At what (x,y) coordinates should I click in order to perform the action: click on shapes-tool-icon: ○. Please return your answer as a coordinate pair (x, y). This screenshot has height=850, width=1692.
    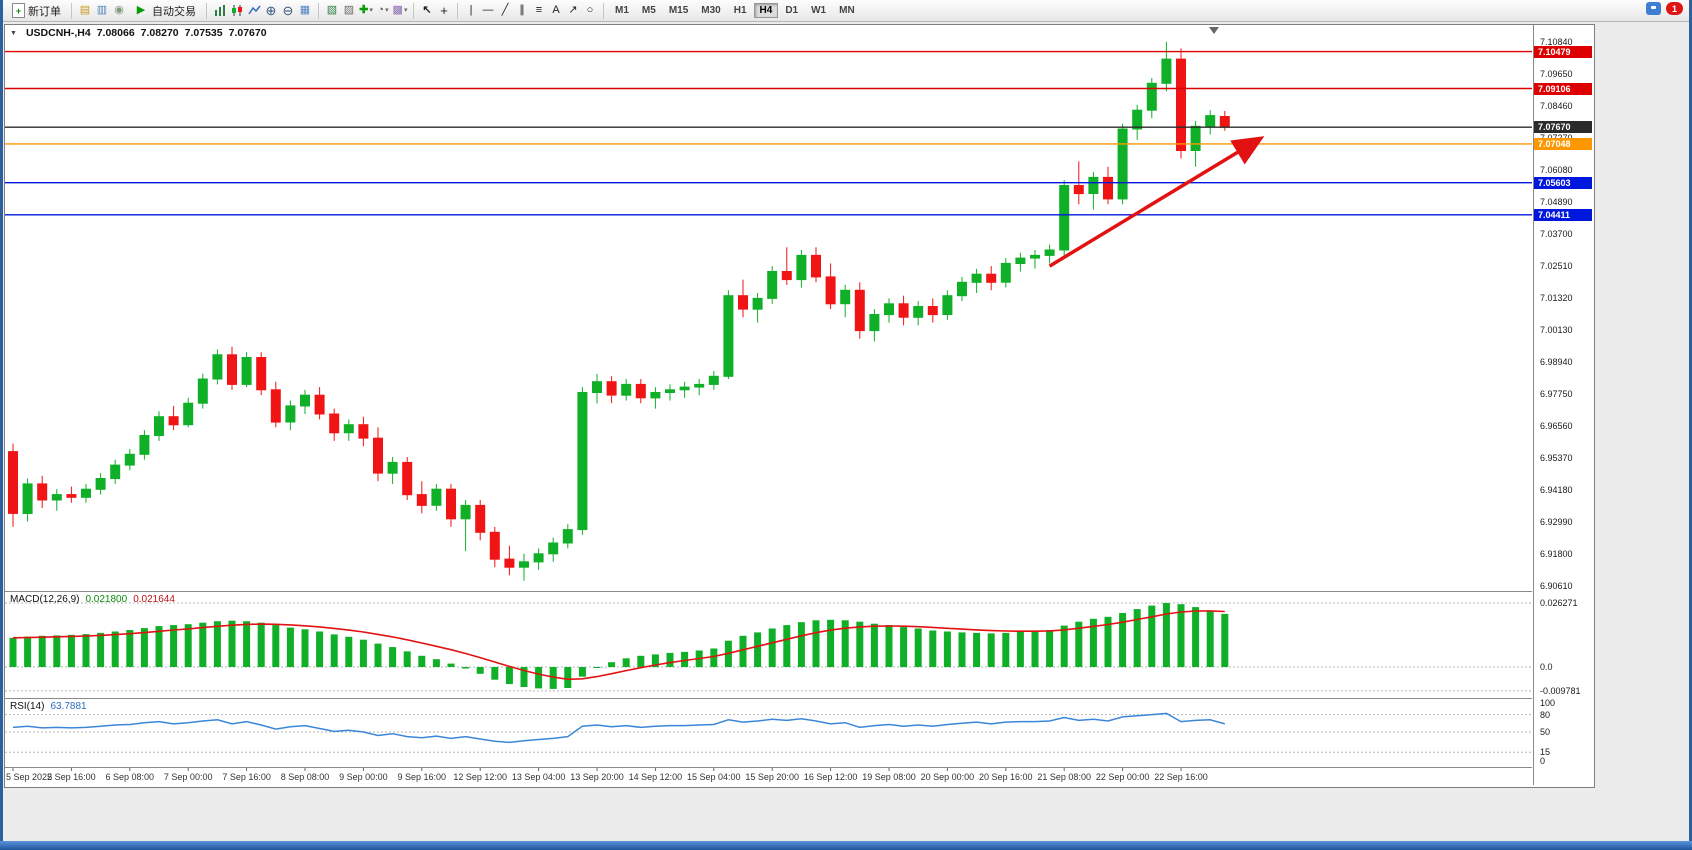
    Looking at the image, I should click on (590, 10).